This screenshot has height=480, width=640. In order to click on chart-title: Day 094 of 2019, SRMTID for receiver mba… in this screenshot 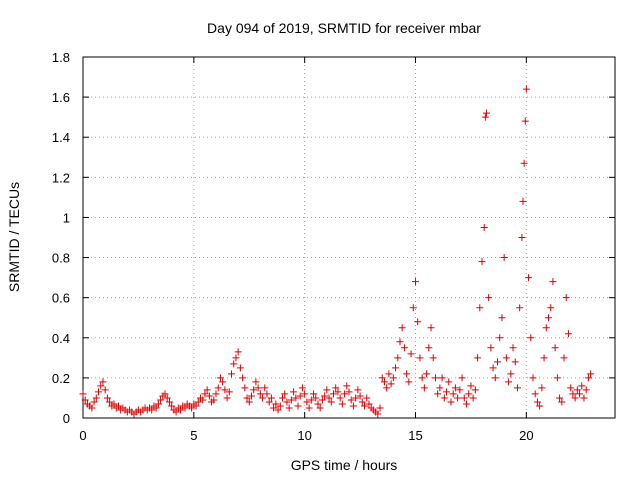, I will do `click(344, 28)`.